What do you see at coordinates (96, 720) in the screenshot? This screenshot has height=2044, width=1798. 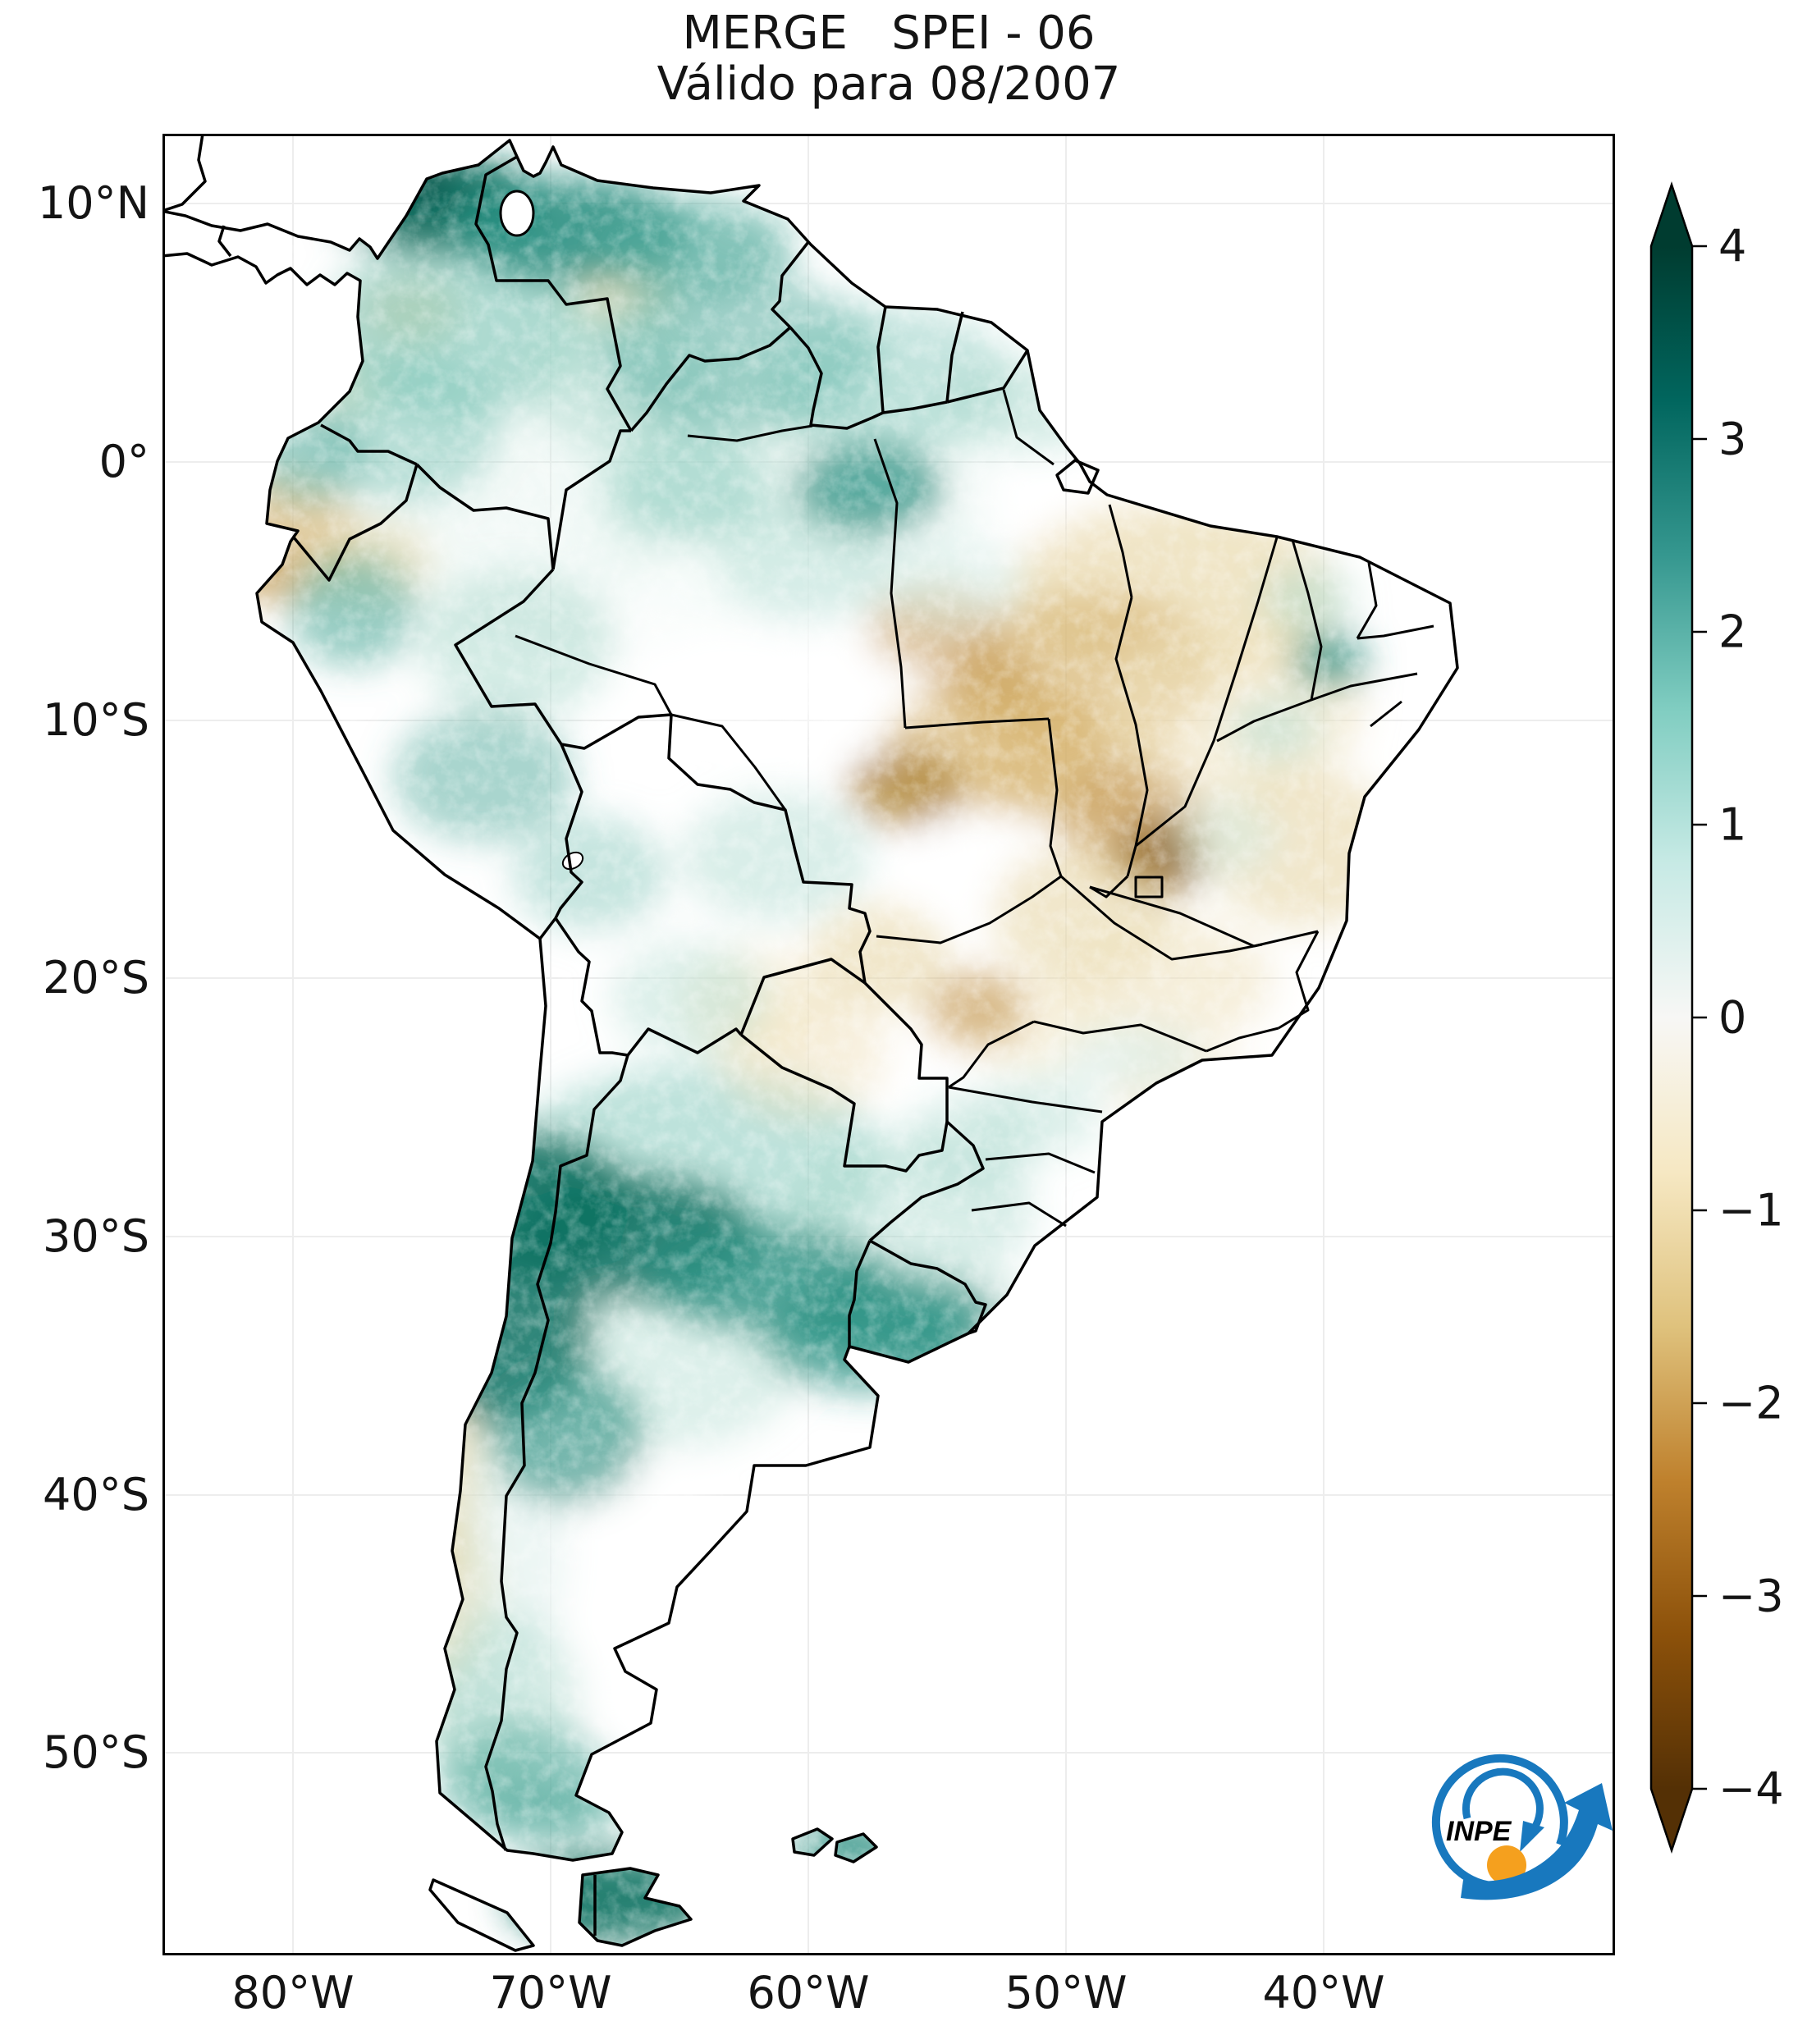 I see `lat-tick-label: 10°S` at bounding box center [96, 720].